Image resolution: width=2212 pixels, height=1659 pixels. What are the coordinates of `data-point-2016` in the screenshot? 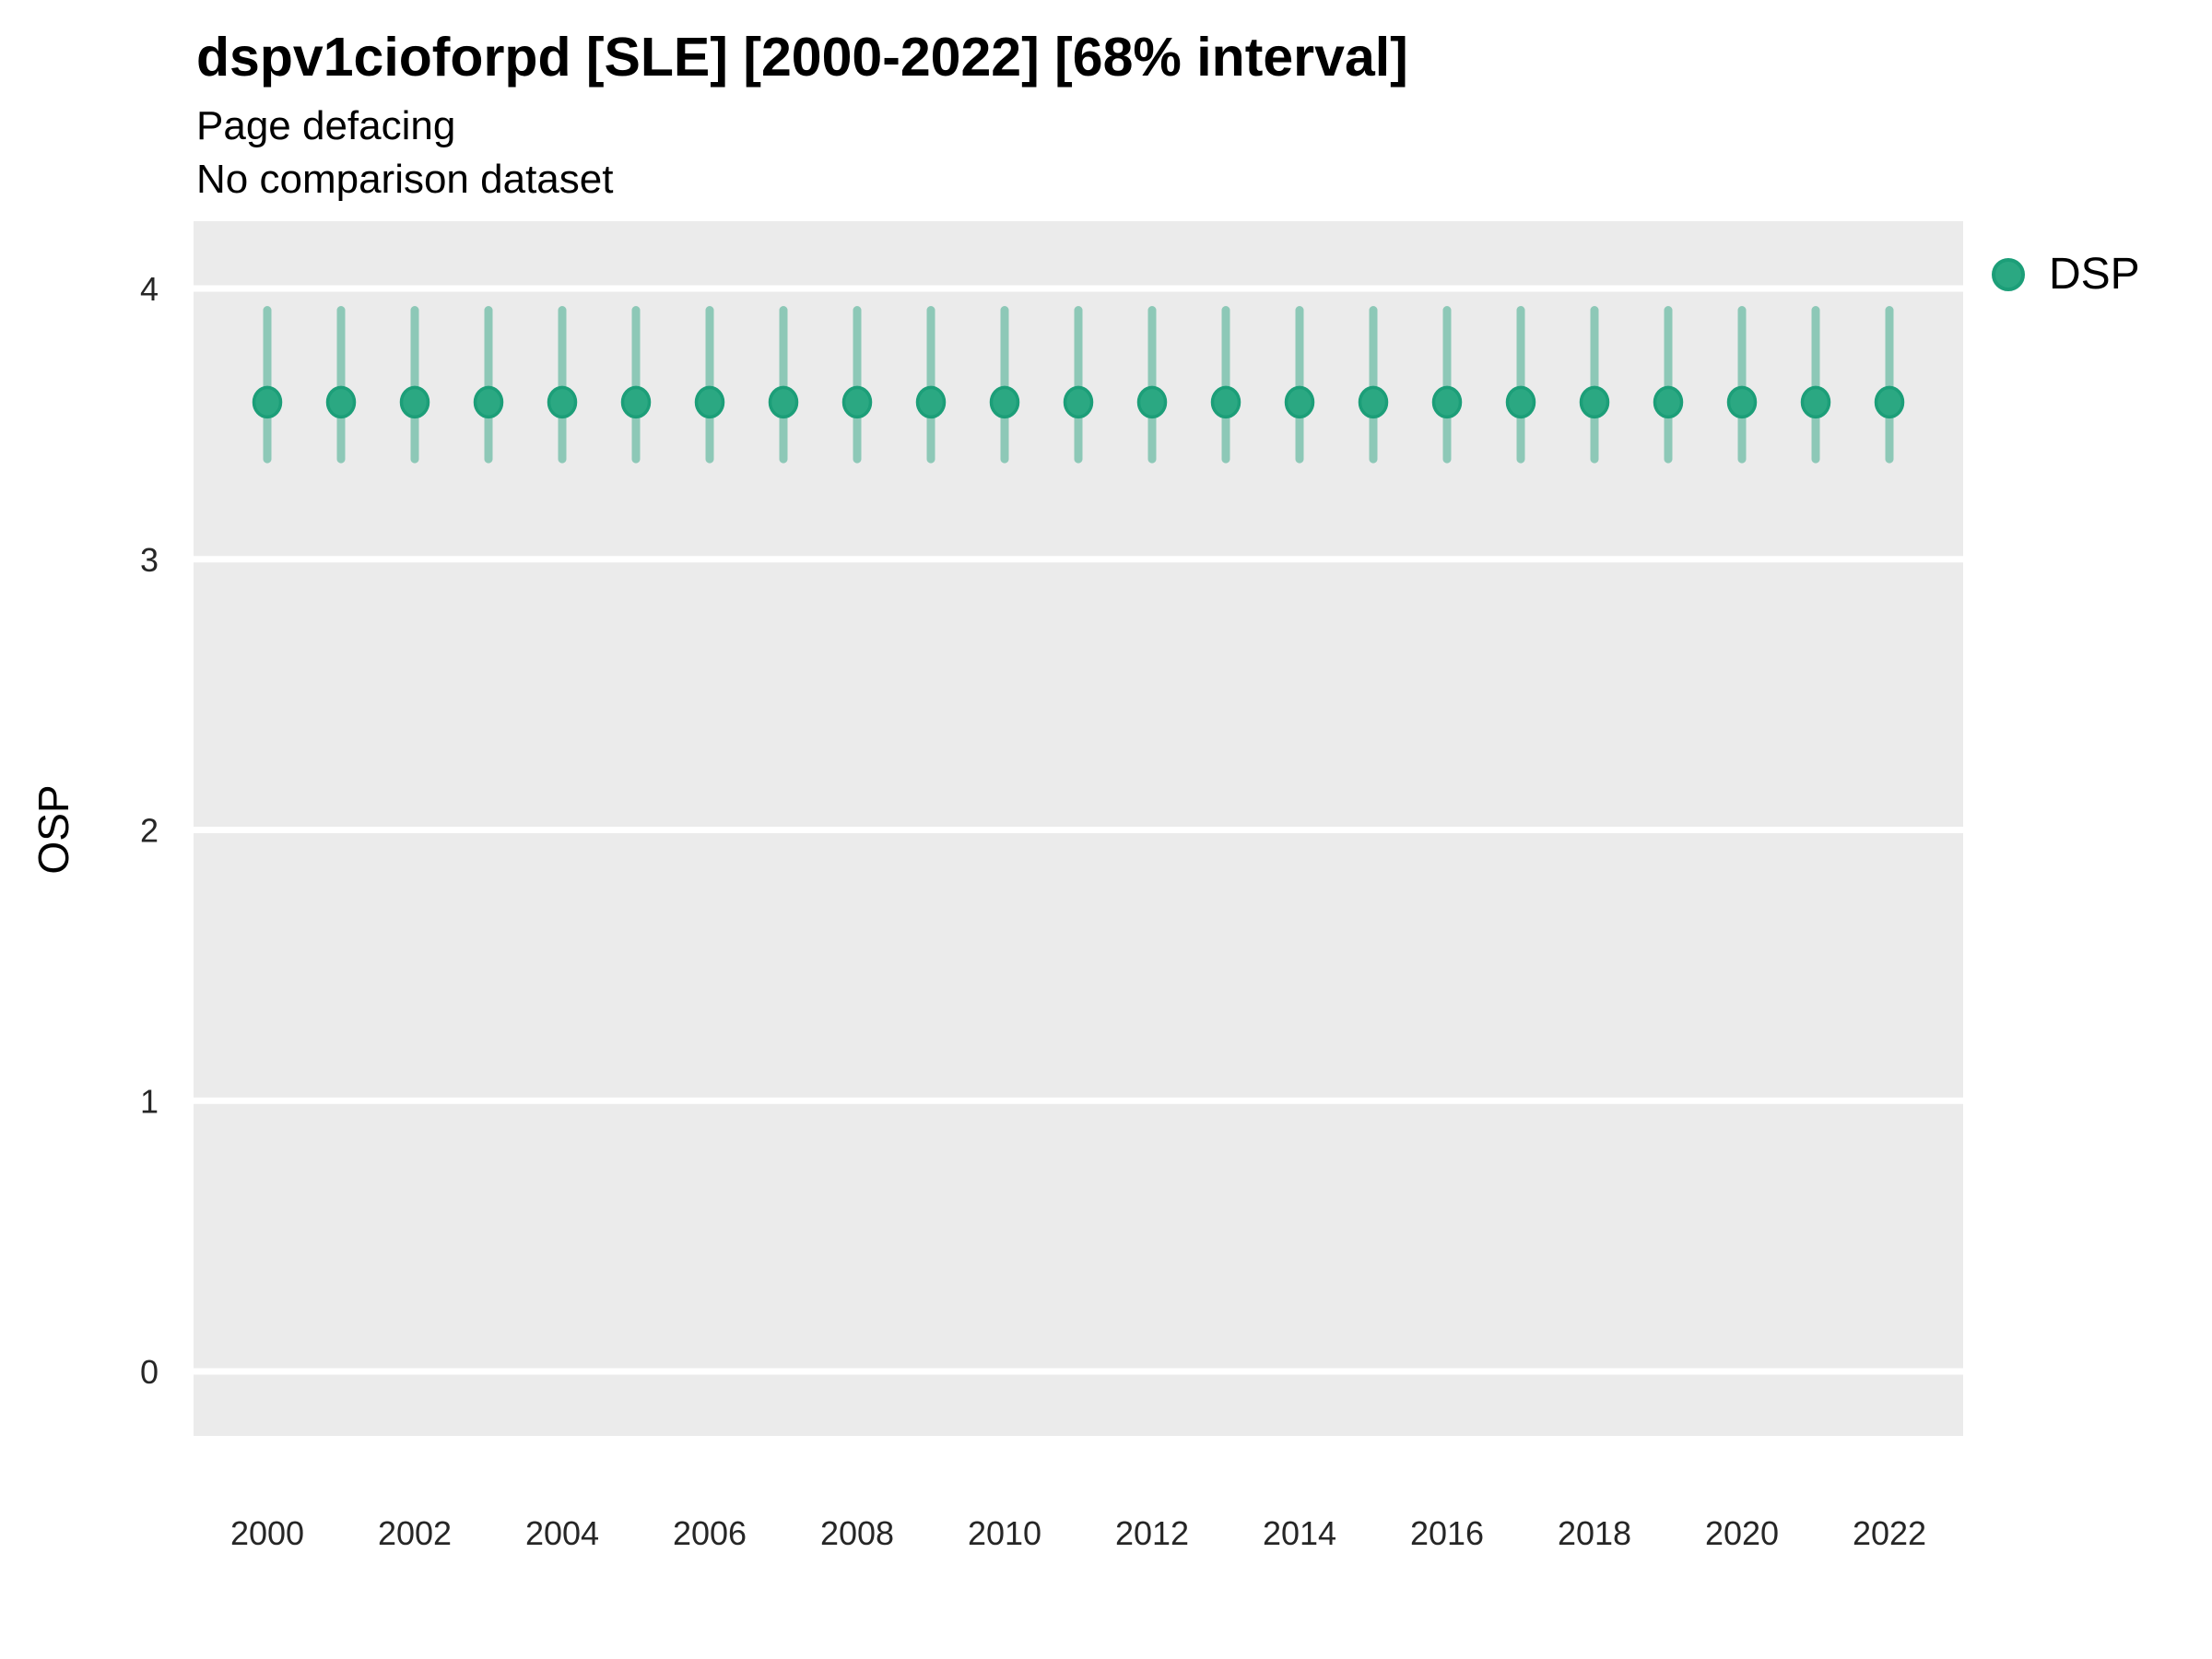 It's located at (1447, 402).